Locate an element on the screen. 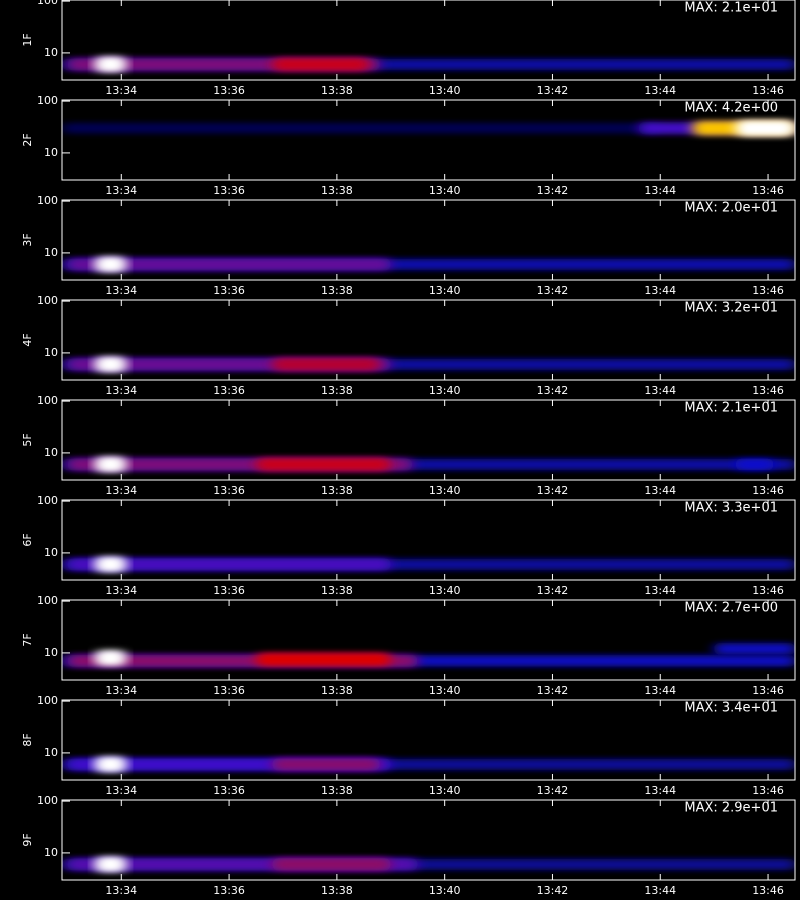 This screenshot has height=900, width=800. max-label: MAX: 3.2e+01 is located at coordinates (731, 308).